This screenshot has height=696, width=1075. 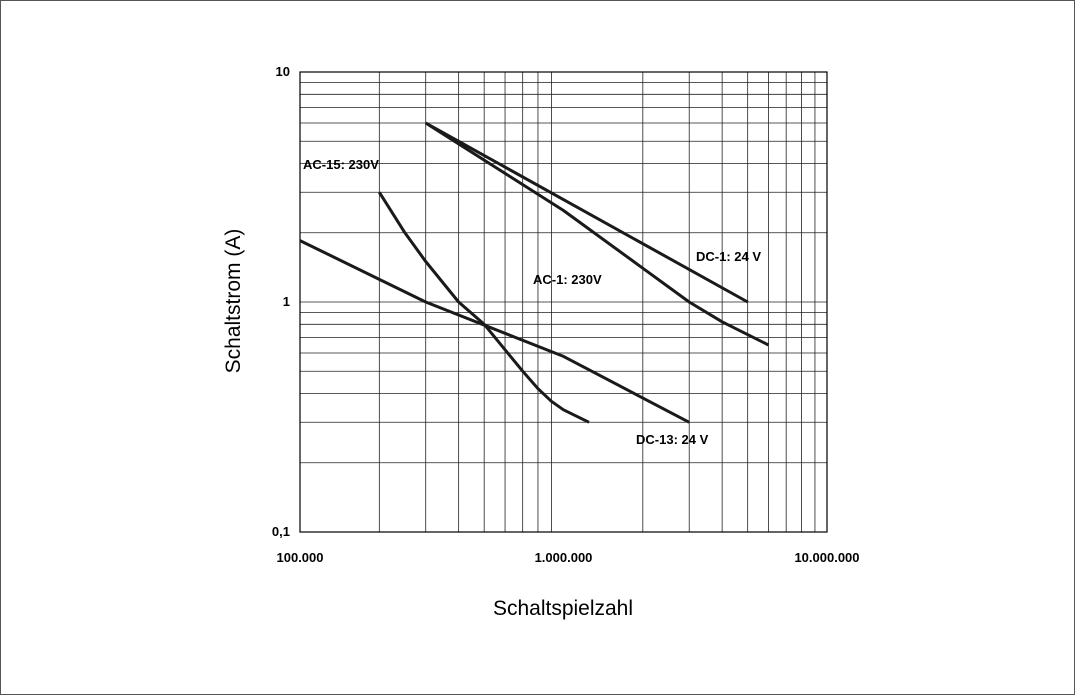 What do you see at coordinates (563, 608) in the screenshot?
I see `x-axis-title: Schaltspielzahl` at bounding box center [563, 608].